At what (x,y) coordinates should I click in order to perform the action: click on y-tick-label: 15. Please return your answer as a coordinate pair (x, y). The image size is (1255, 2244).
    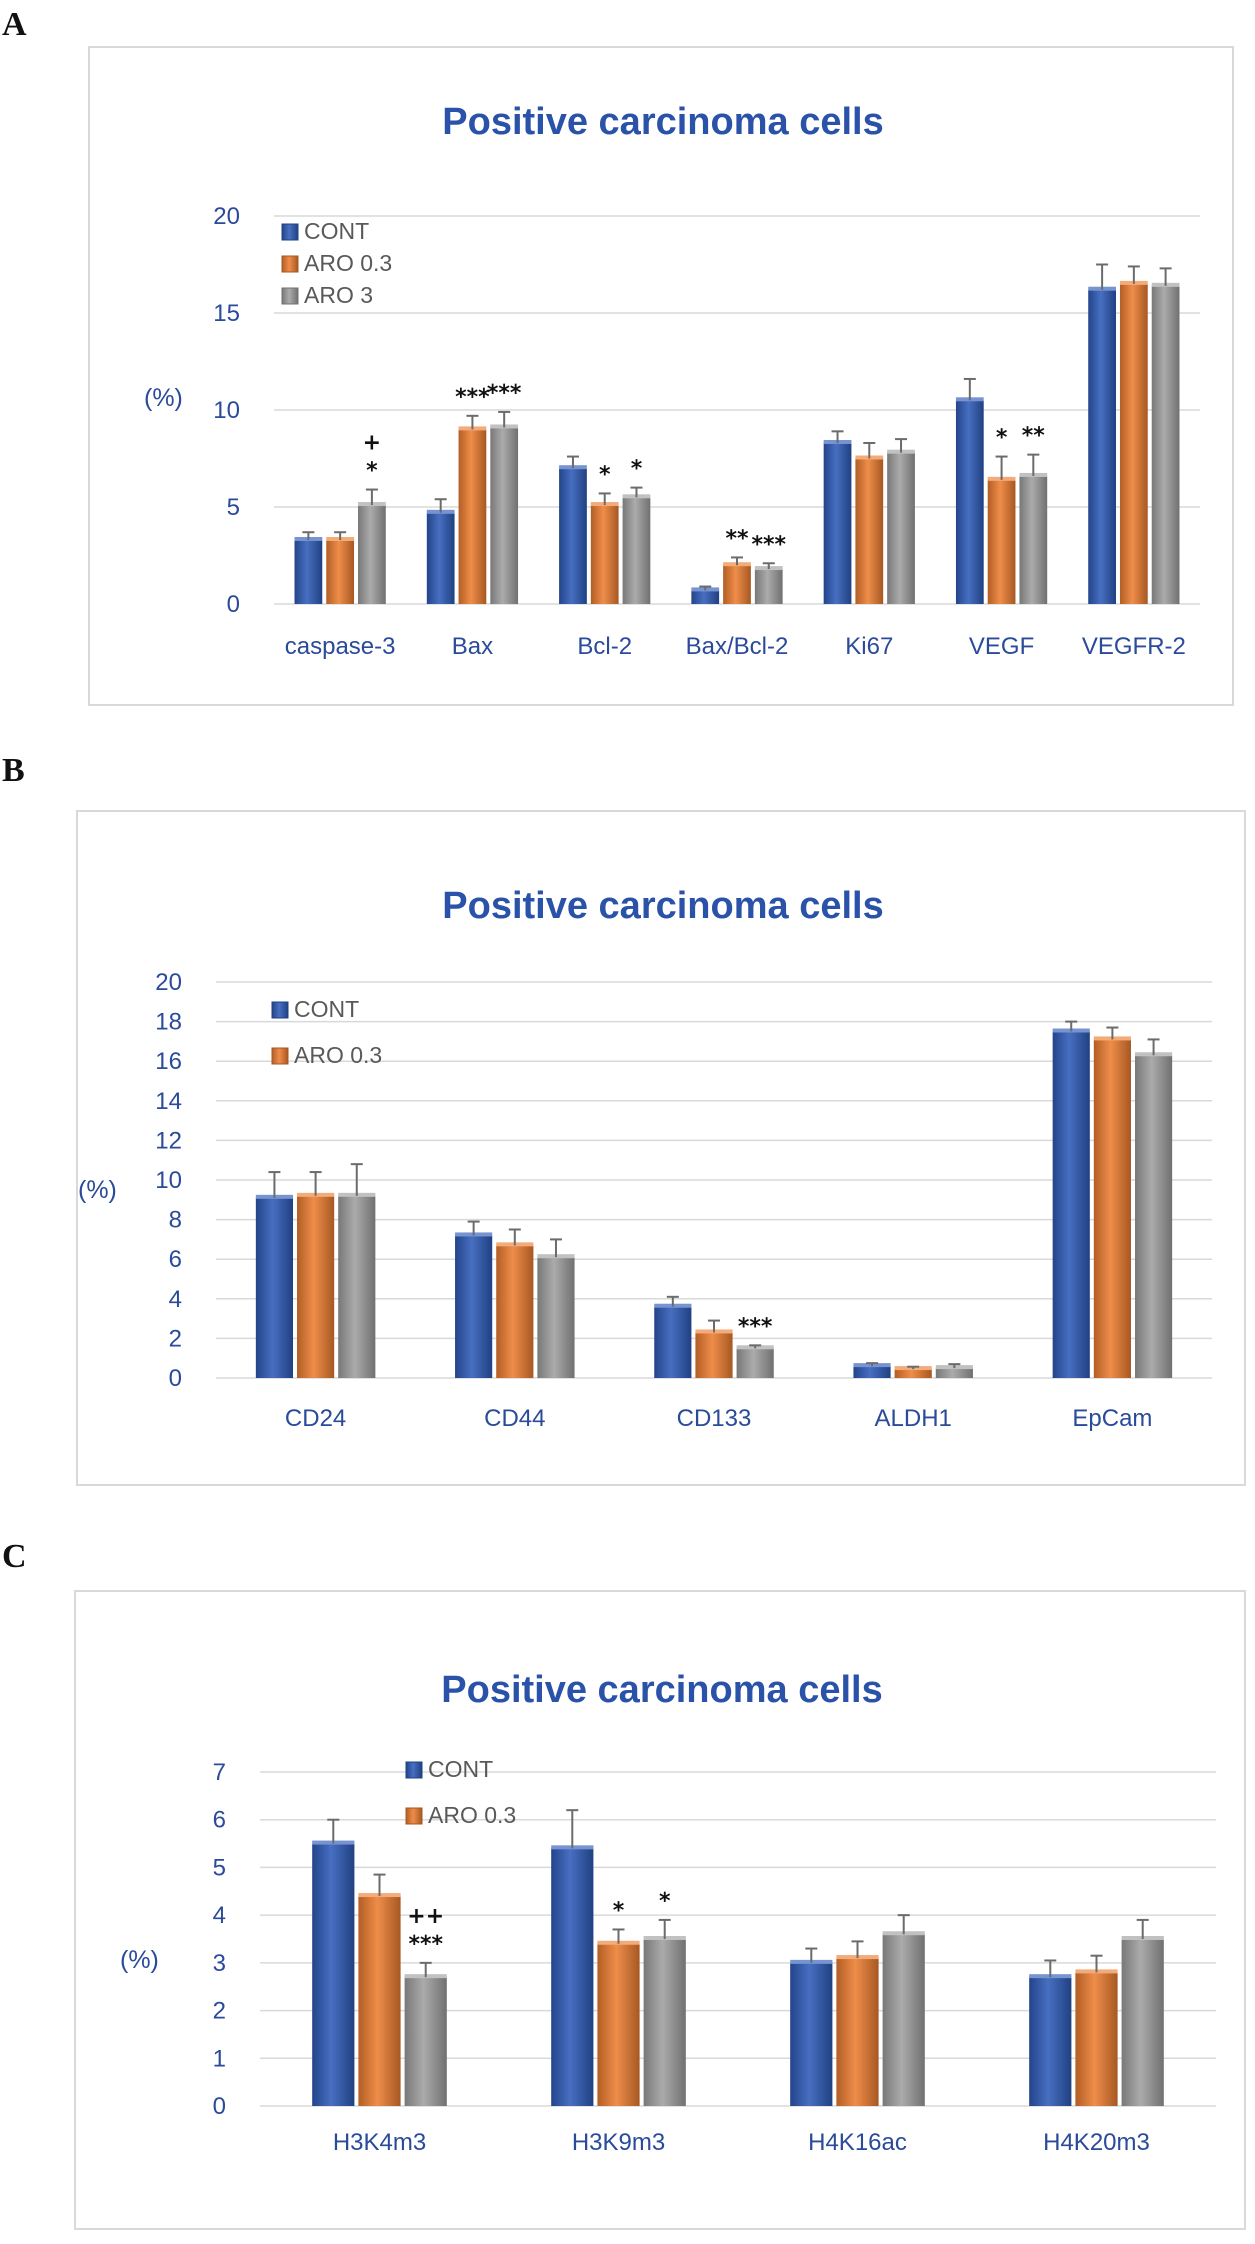
    Looking at the image, I should click on (226, 313).